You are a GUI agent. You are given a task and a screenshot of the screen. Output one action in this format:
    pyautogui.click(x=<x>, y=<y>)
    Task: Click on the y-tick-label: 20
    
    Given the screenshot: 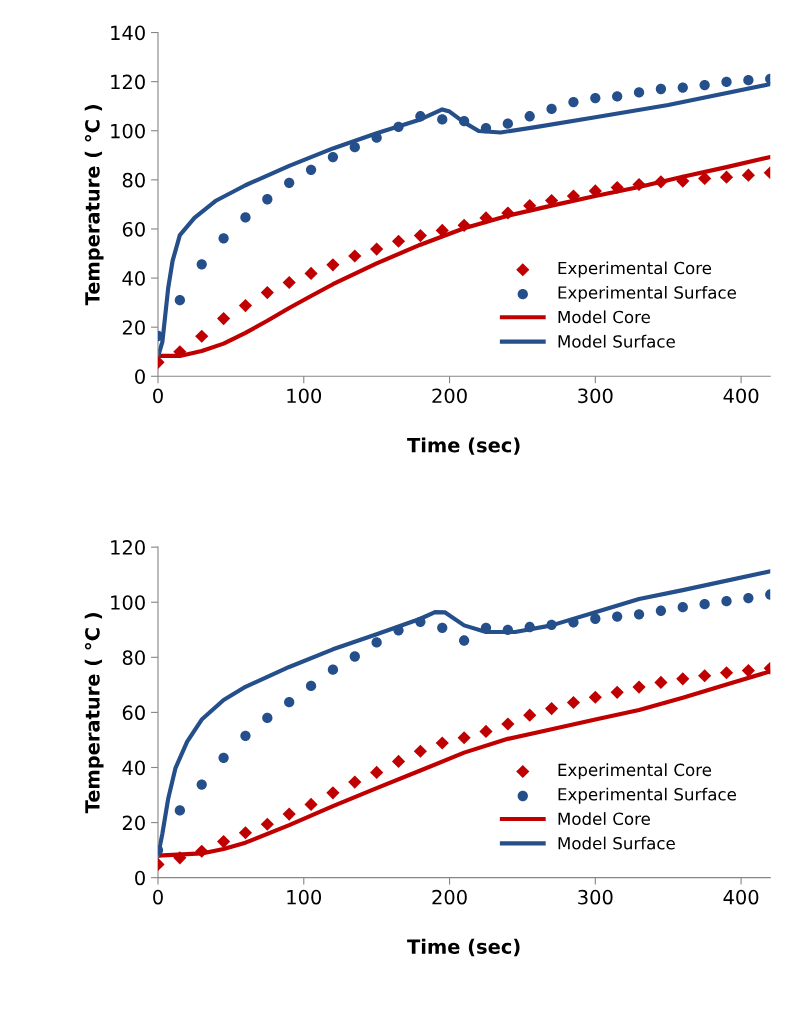 What is the action you would take?
    pyautogui.click(x=133, y=327)
    